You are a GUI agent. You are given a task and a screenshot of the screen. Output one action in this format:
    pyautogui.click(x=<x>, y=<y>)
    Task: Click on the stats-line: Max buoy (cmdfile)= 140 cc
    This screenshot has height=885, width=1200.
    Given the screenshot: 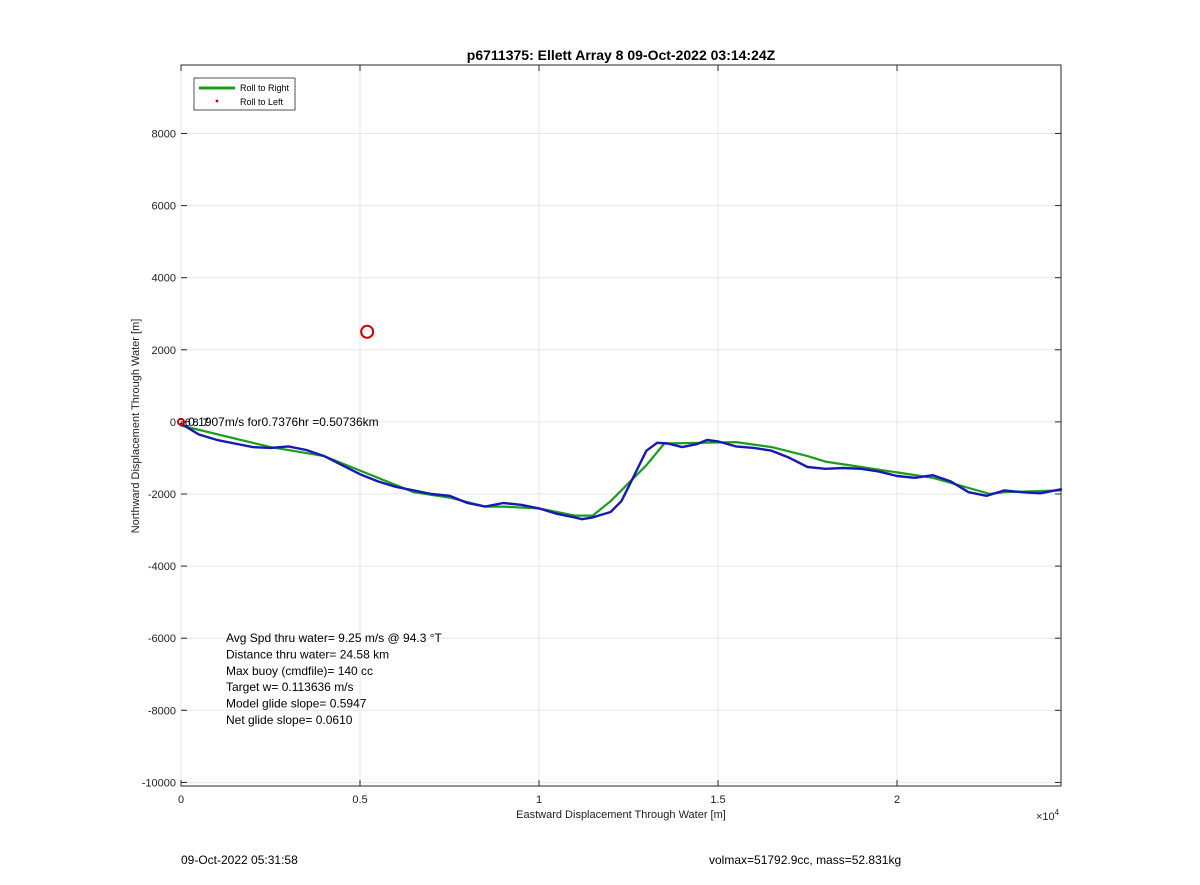 What is the action you would take?
    pyautogui.click(x=299, y=671)
    